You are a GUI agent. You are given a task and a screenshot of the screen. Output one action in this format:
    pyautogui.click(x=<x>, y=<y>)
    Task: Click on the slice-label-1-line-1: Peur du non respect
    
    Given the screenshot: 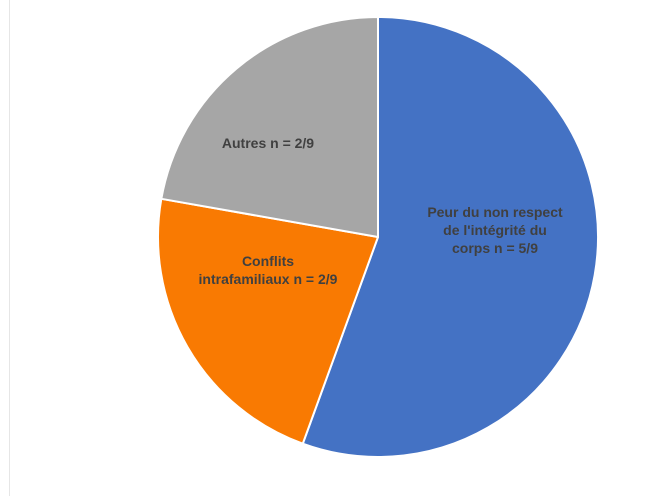 What is the action you would take?
    pyautogui.click(x=495, y=212)
    